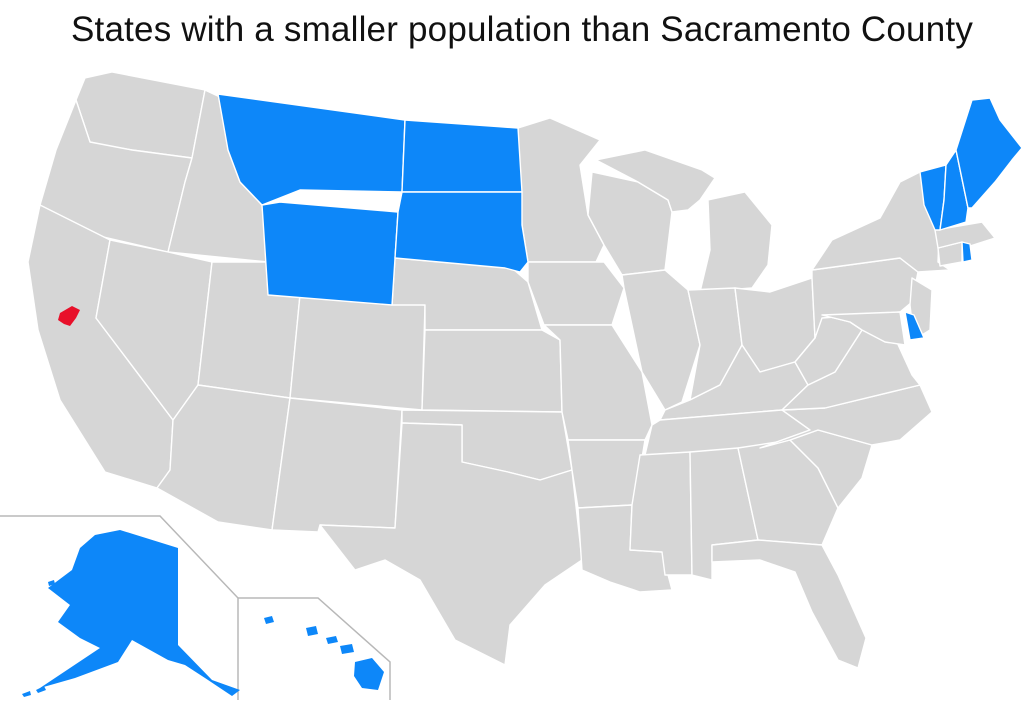 This screenshot has height=704, width=1024. Describe the element at coordinates (462, 156) in the screenshot. I see `state-north-dakota` at that location.